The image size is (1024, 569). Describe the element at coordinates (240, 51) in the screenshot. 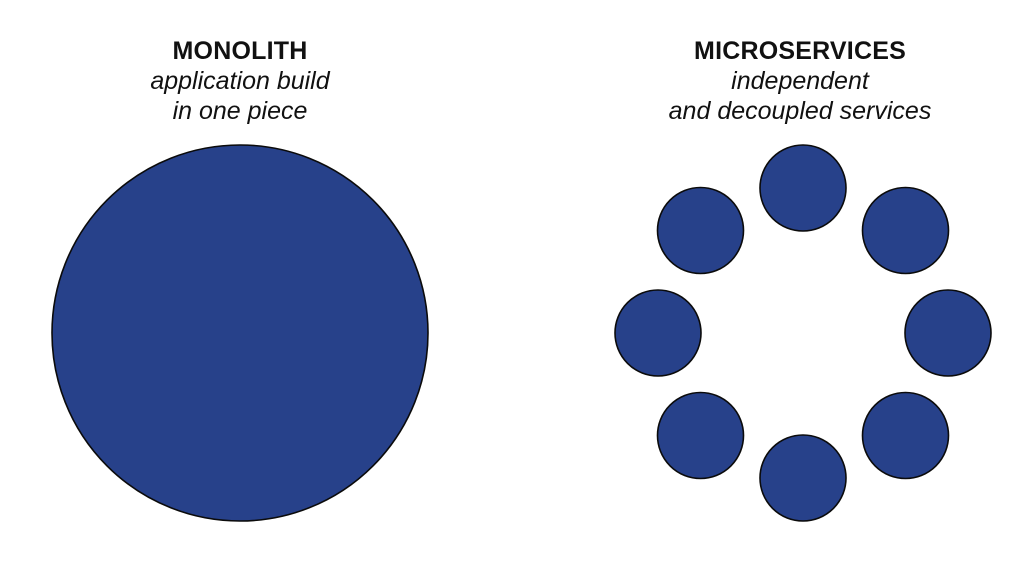

I see `monolith-title: MONOLITH` at that location.